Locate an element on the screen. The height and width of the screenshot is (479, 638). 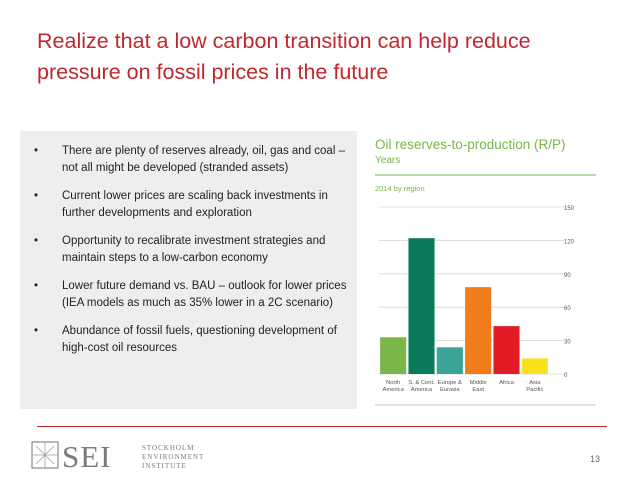
x-tick-label: Asia Pacific is located at coordinates (534, 386).